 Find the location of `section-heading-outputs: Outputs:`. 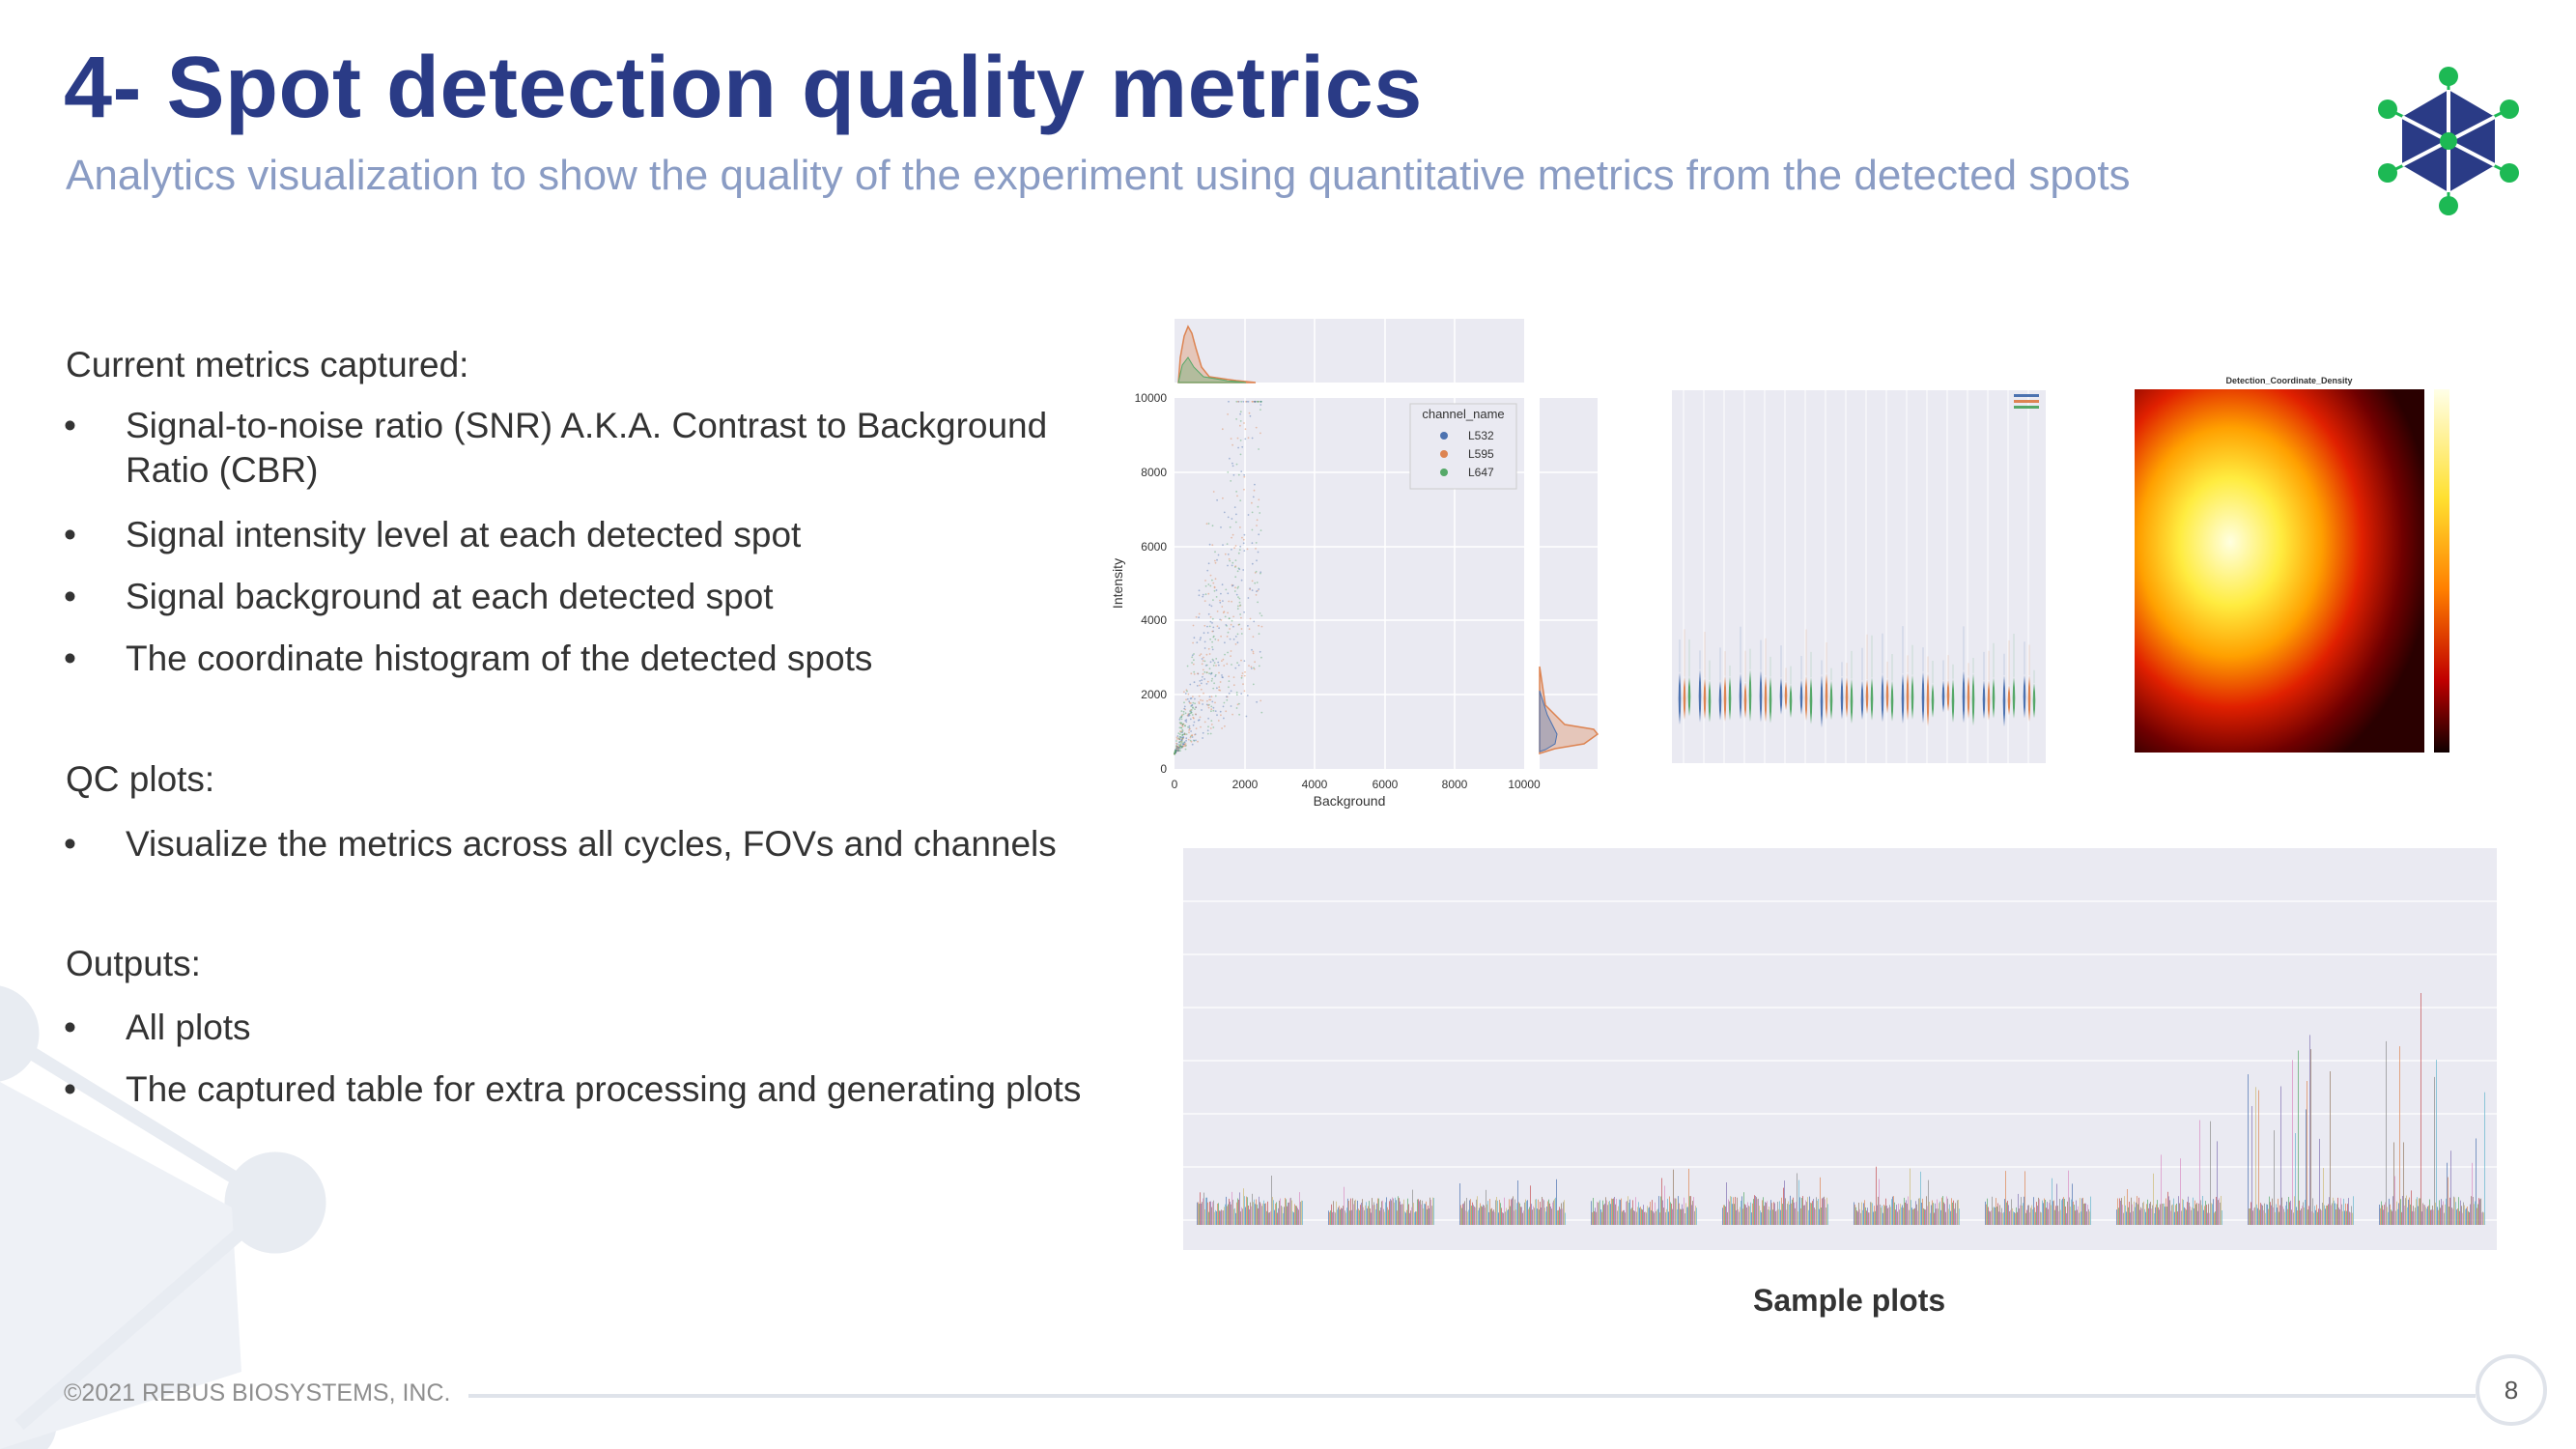

section-heading-outputs: Outputs: is located at coordinates (133, 963).